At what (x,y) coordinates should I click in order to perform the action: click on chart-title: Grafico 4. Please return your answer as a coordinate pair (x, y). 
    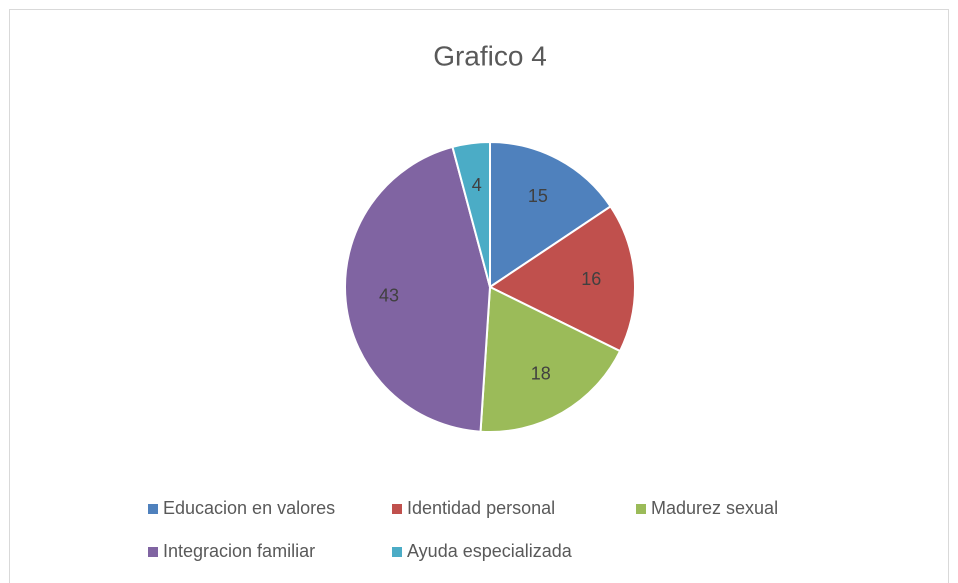
    Looking at the image, I should click on (490, 55).